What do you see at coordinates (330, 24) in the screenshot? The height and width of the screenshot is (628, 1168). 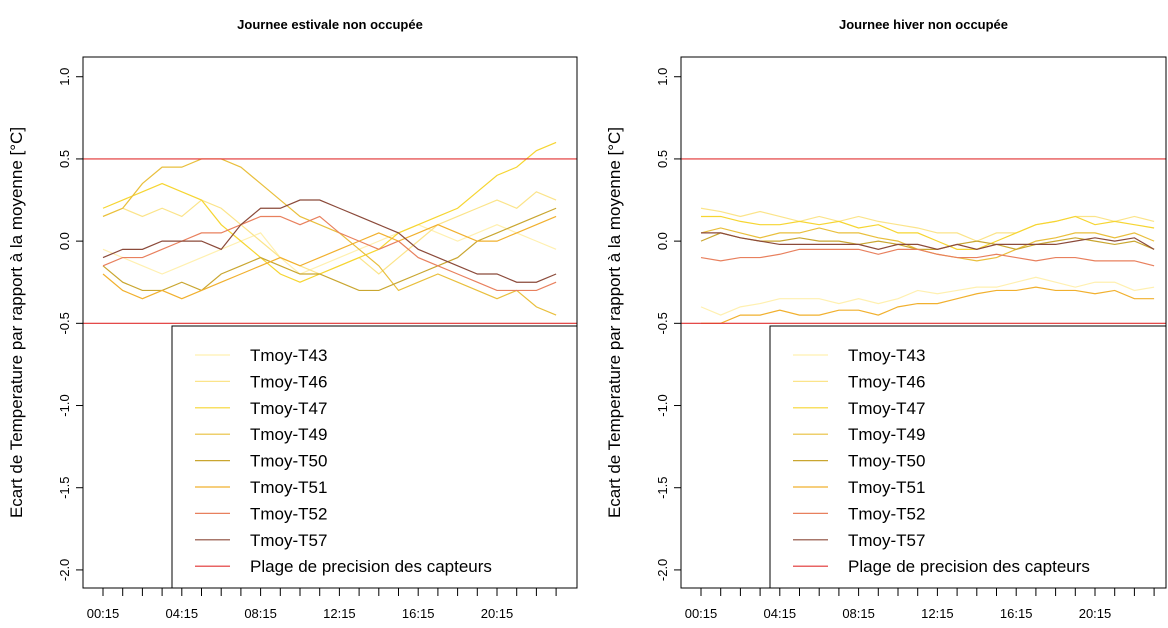 I see `chart-title: Journee estivale non occupée` at bounding box center [330, 24].